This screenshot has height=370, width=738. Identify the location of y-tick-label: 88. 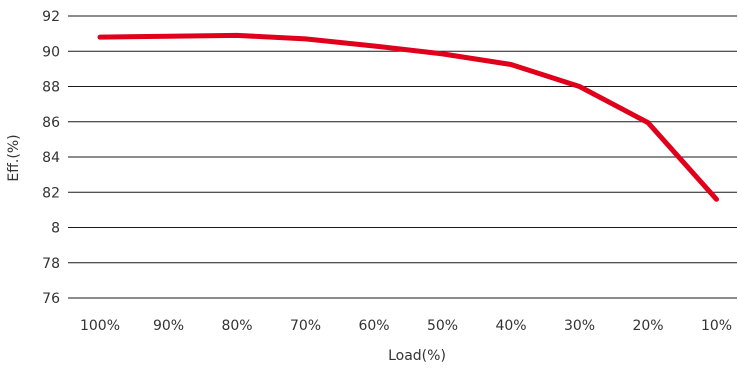
(51, 88).